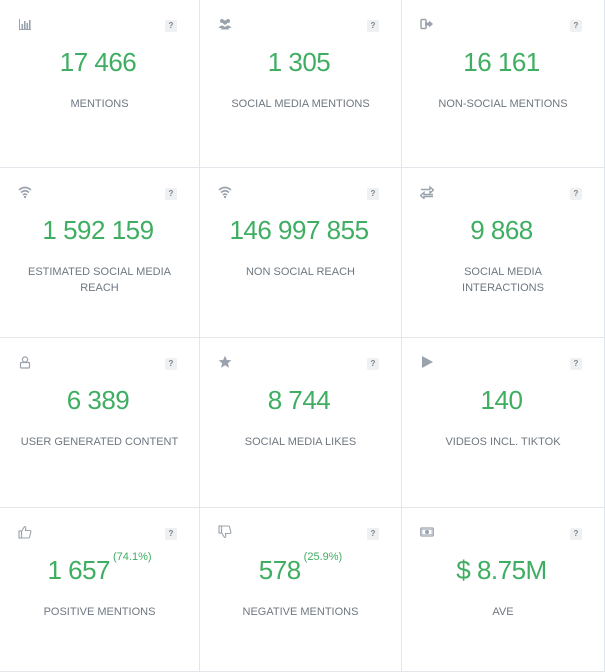 Image resolution: width=605 pixels, height=672 pixels. I want to click on money-icon, so click(427, 532).